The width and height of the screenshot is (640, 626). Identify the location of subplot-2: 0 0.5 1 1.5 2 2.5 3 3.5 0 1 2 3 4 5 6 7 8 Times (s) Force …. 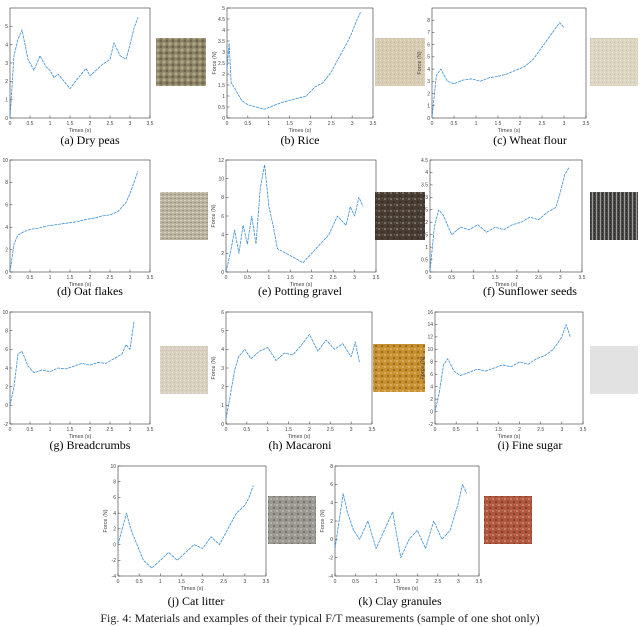
(527, 70).